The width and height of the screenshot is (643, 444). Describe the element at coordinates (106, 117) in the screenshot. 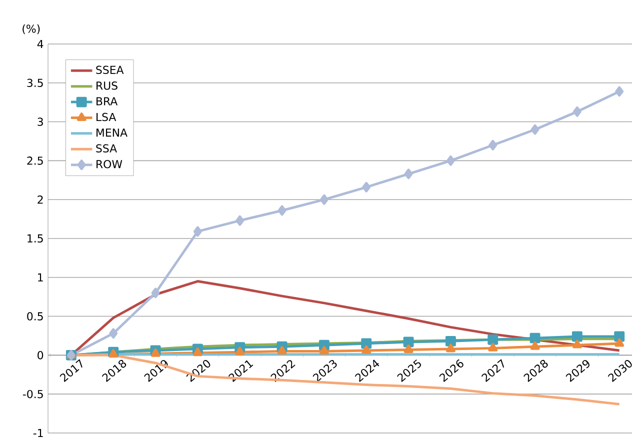

I see `legend-label: LSA` at that location.